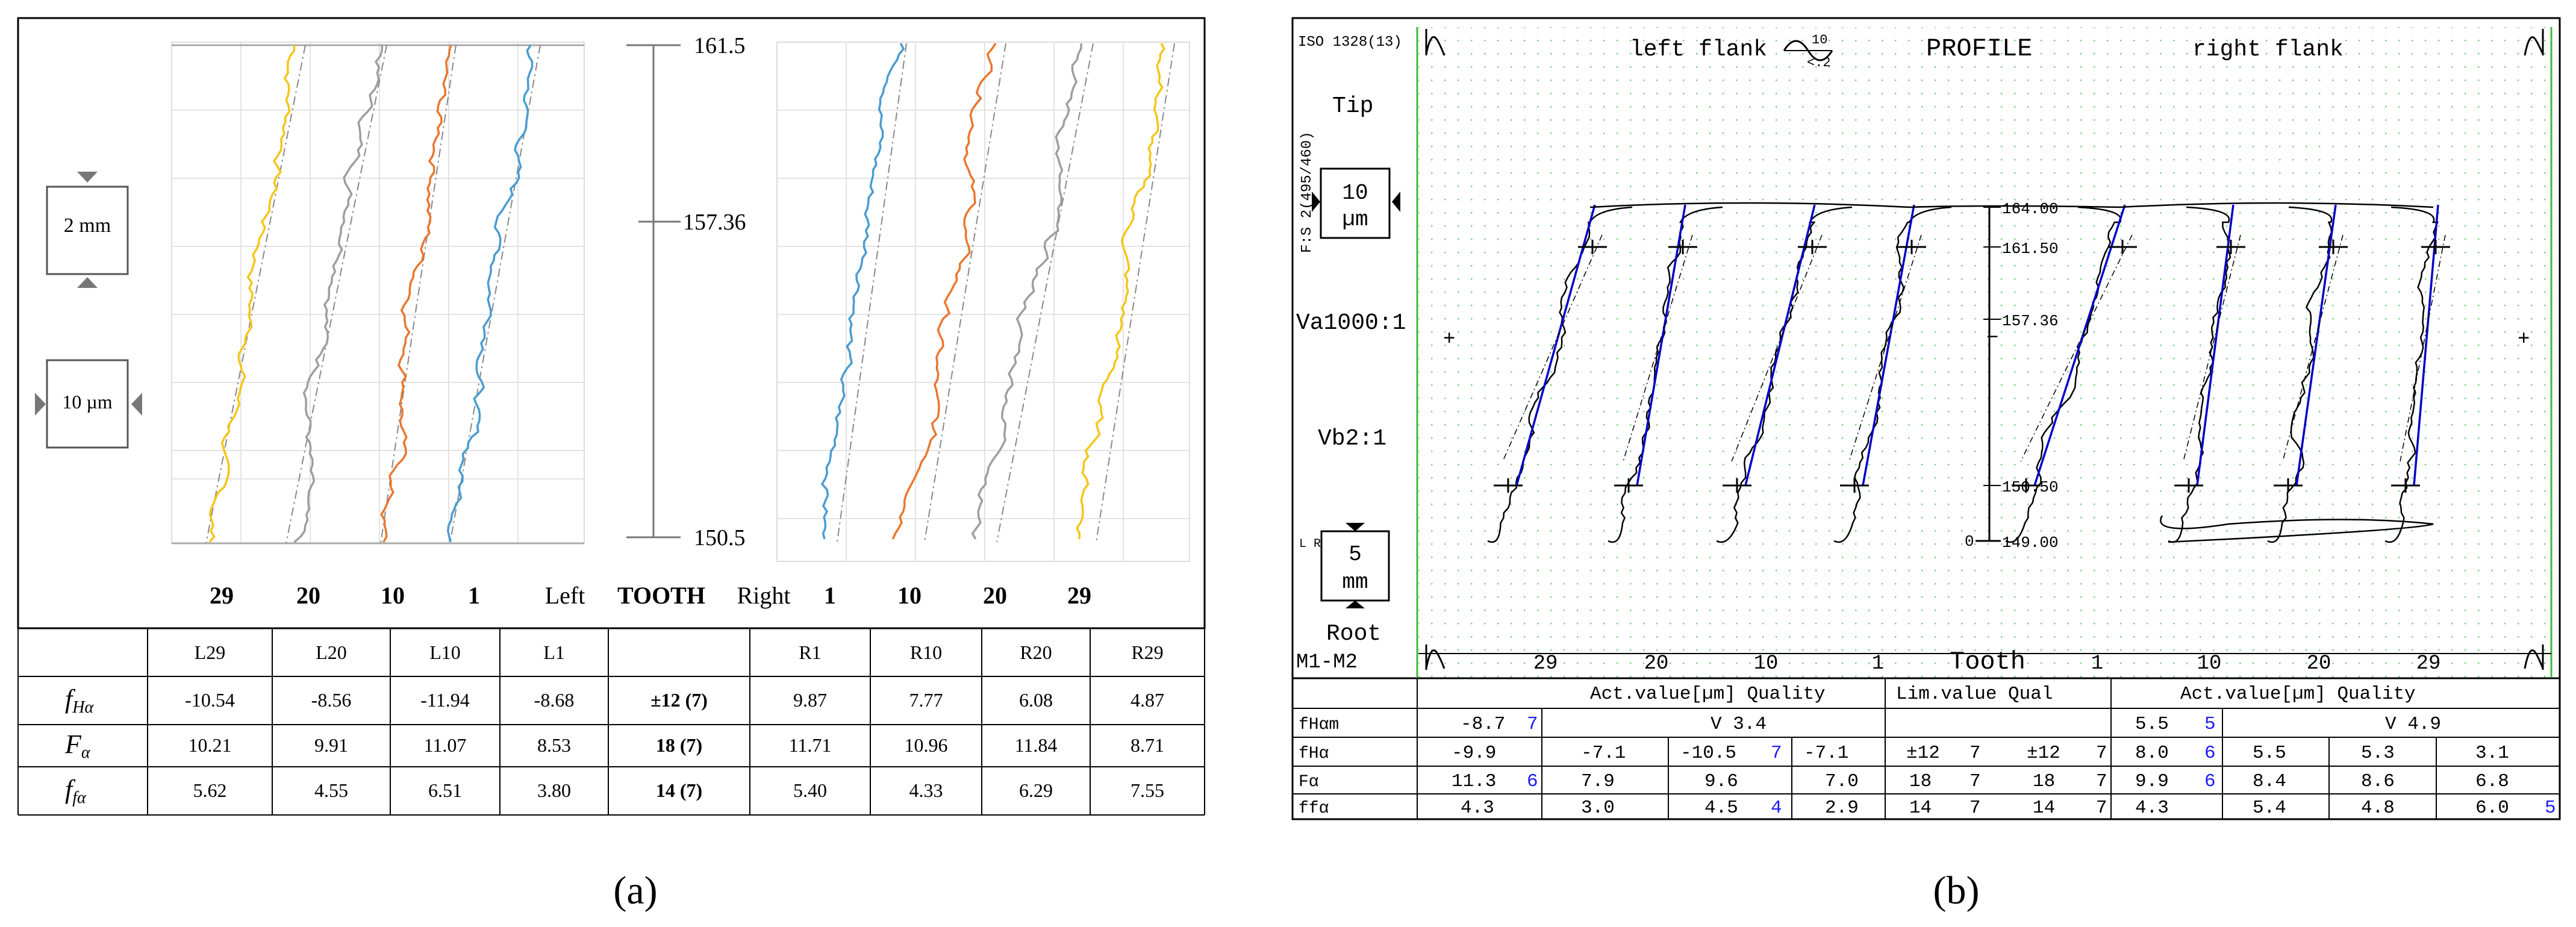 This screenshot has width=2576, height=927. What do you see at coordinates (1036, 745) in the screenshot?
I see `table-a-cell: 11.84` at bounding box center [1036, 745].